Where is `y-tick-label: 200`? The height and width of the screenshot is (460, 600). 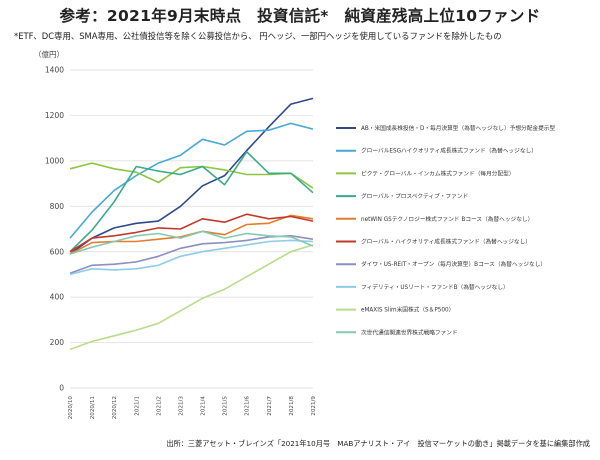 y-tick-label: 200 is located at coordinates (57, 342).